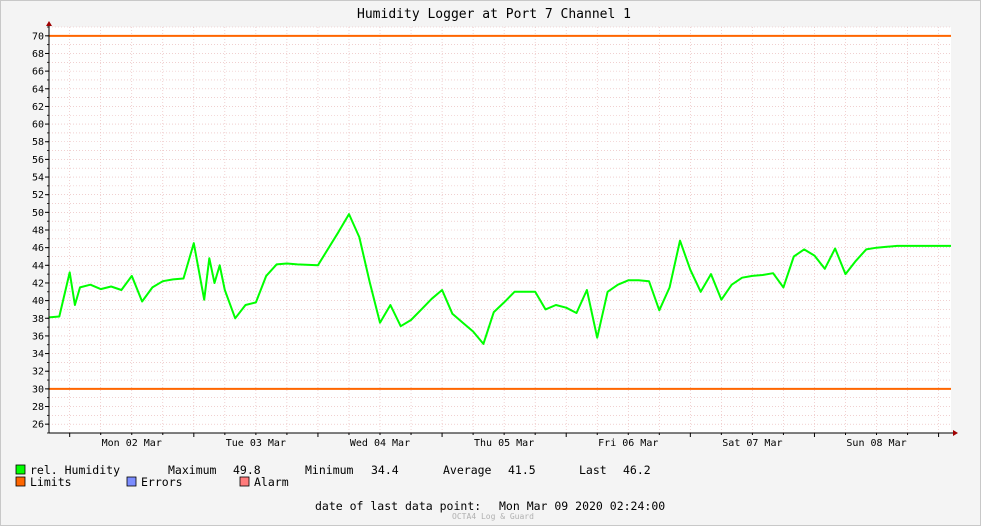  Describe the element at coordinates (38, 36) in the screenshot. I see `y-tick-label: 70` at that location.